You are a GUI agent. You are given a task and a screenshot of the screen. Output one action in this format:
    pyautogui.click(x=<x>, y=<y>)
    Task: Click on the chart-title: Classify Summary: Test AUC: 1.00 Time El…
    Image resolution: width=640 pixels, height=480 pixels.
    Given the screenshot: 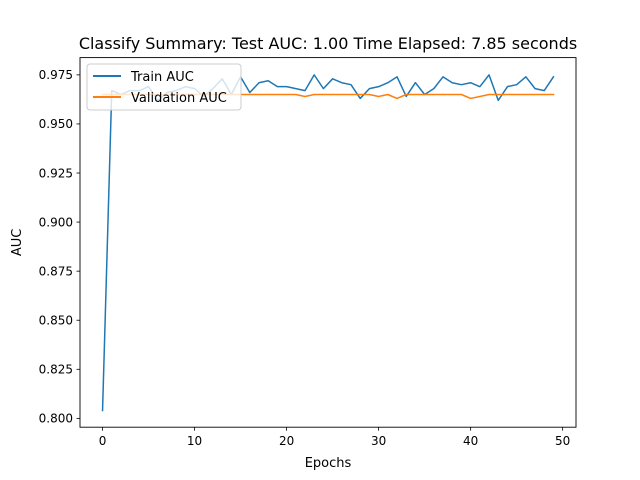 What is the action you would take?
    pyautogui.click(x=328, y=43)
    